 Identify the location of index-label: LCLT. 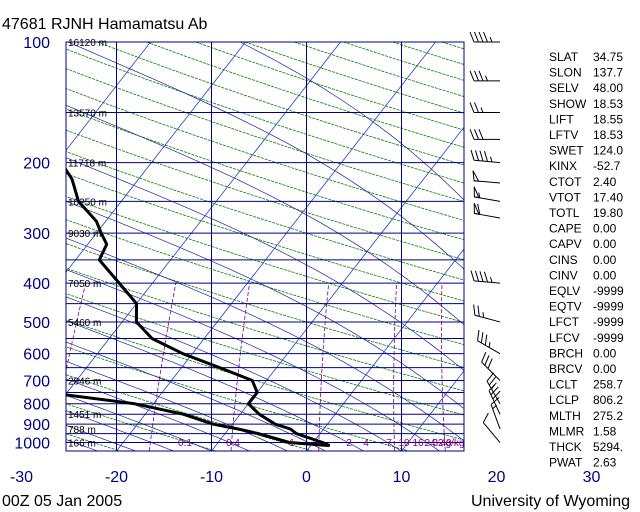
(563, 385).